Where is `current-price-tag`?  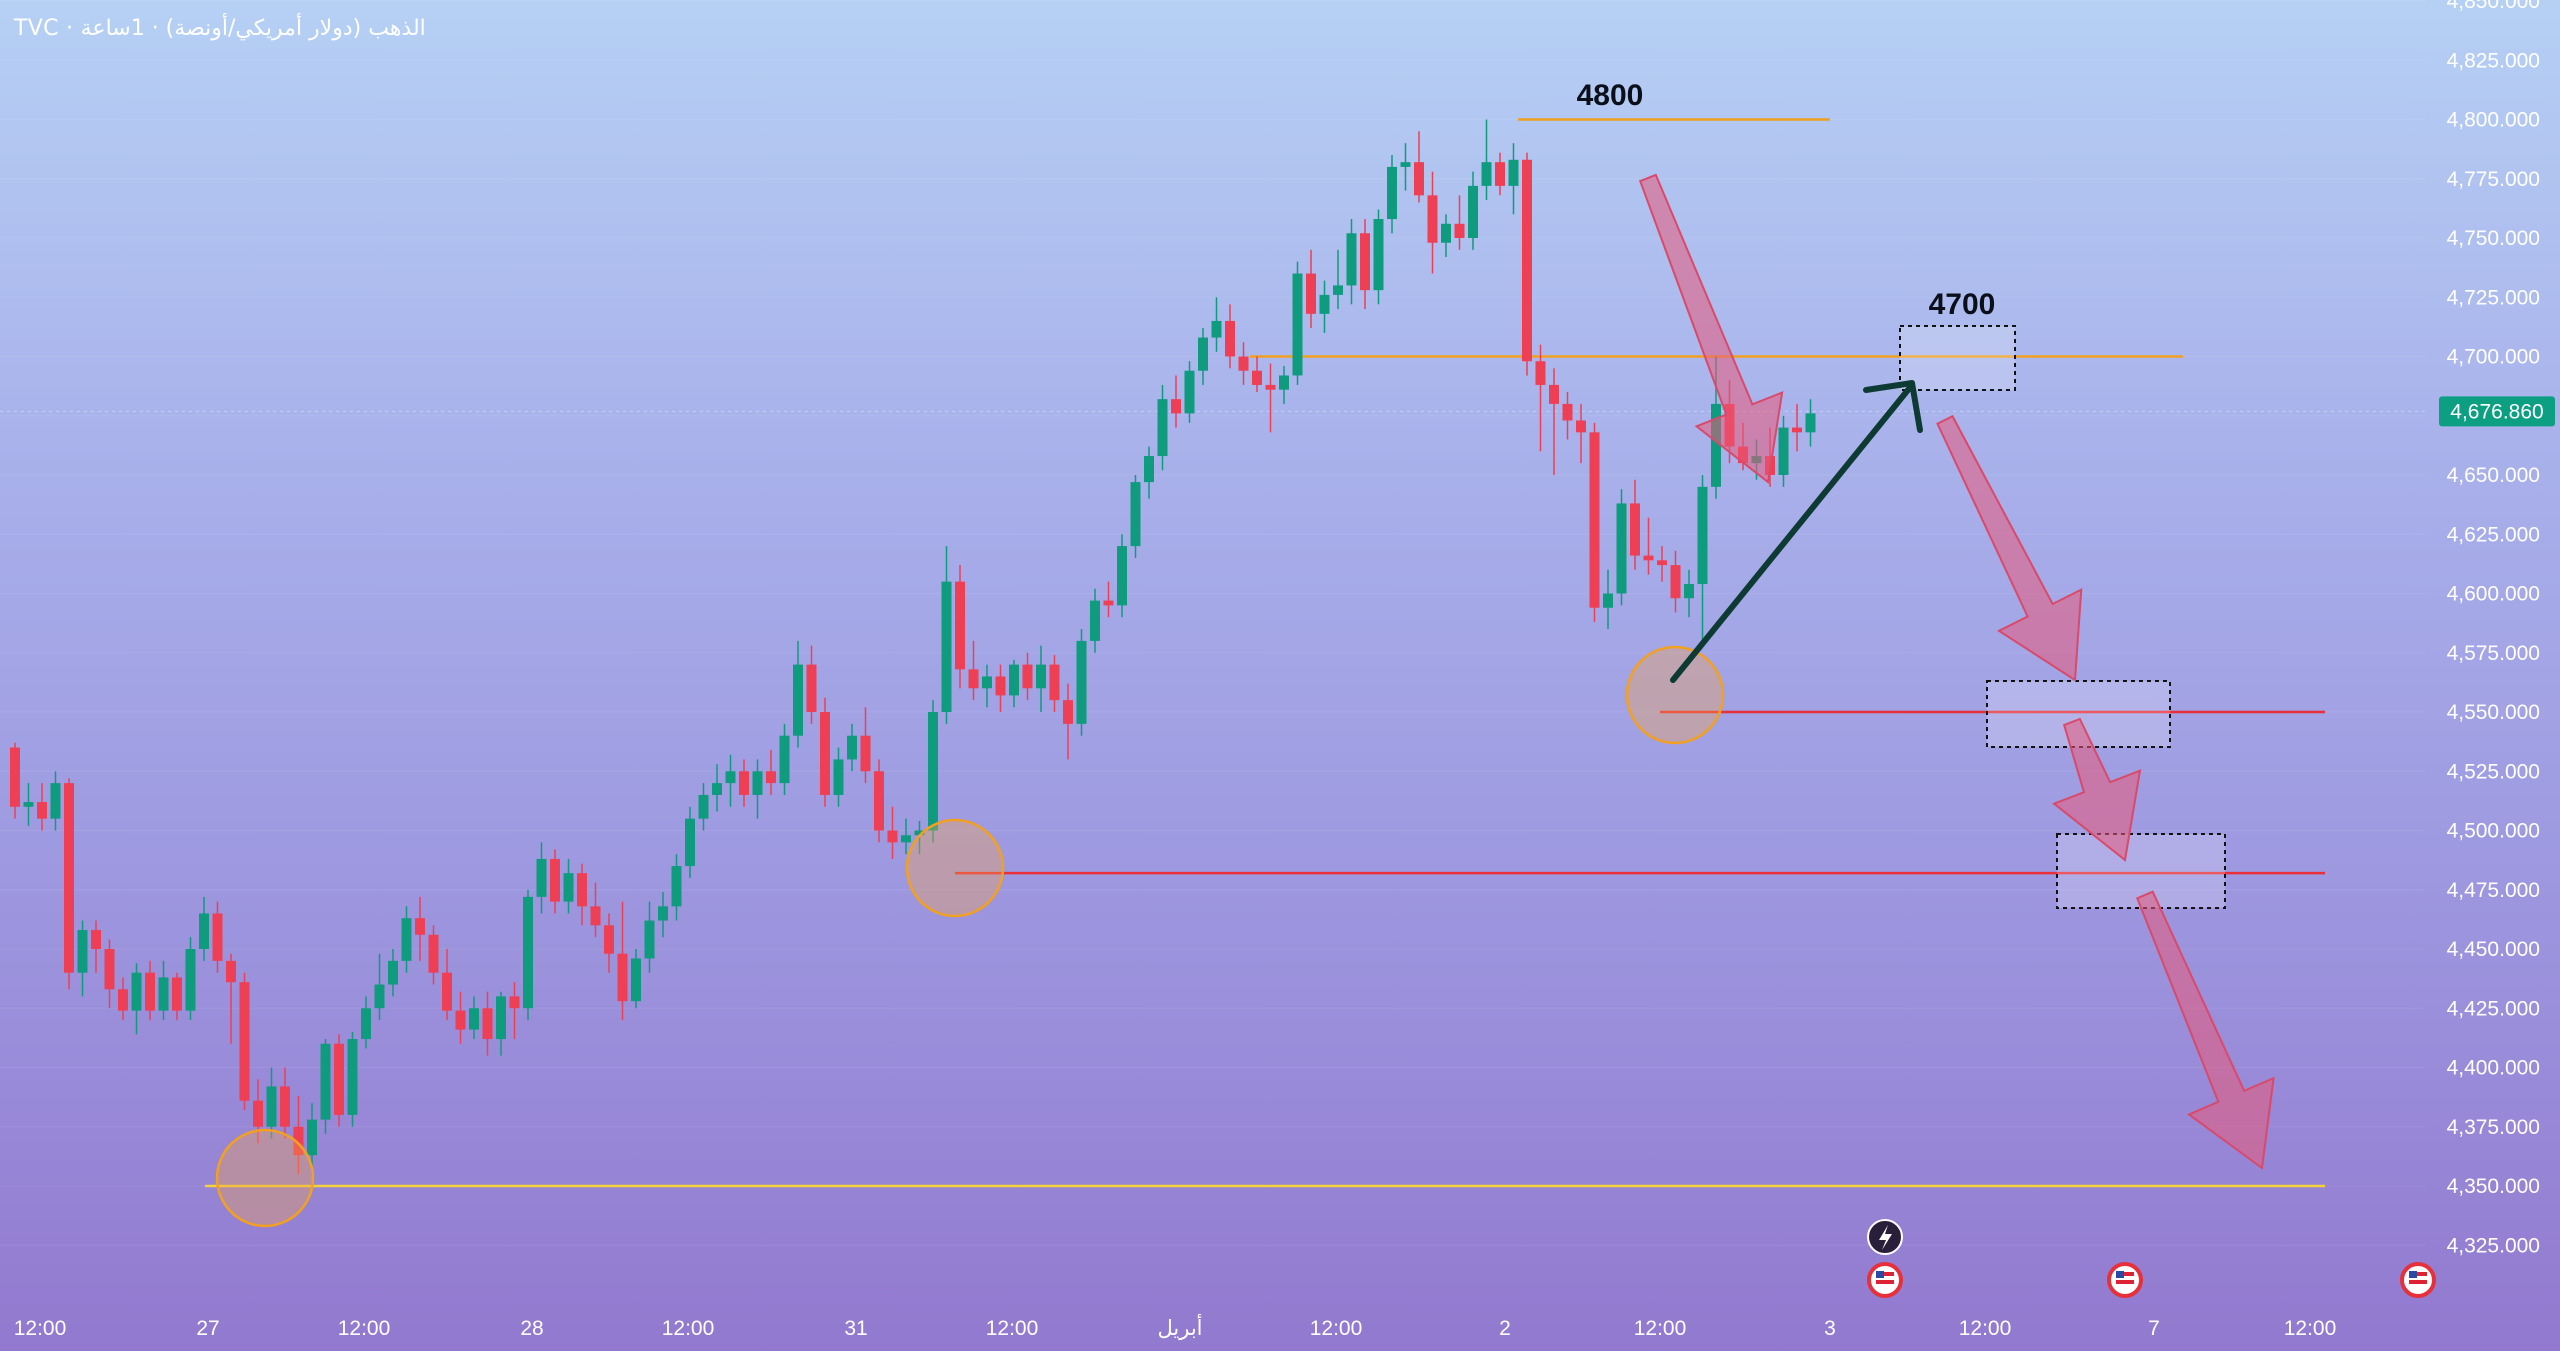
current-price-tag is located at coordinates (2497, 411).